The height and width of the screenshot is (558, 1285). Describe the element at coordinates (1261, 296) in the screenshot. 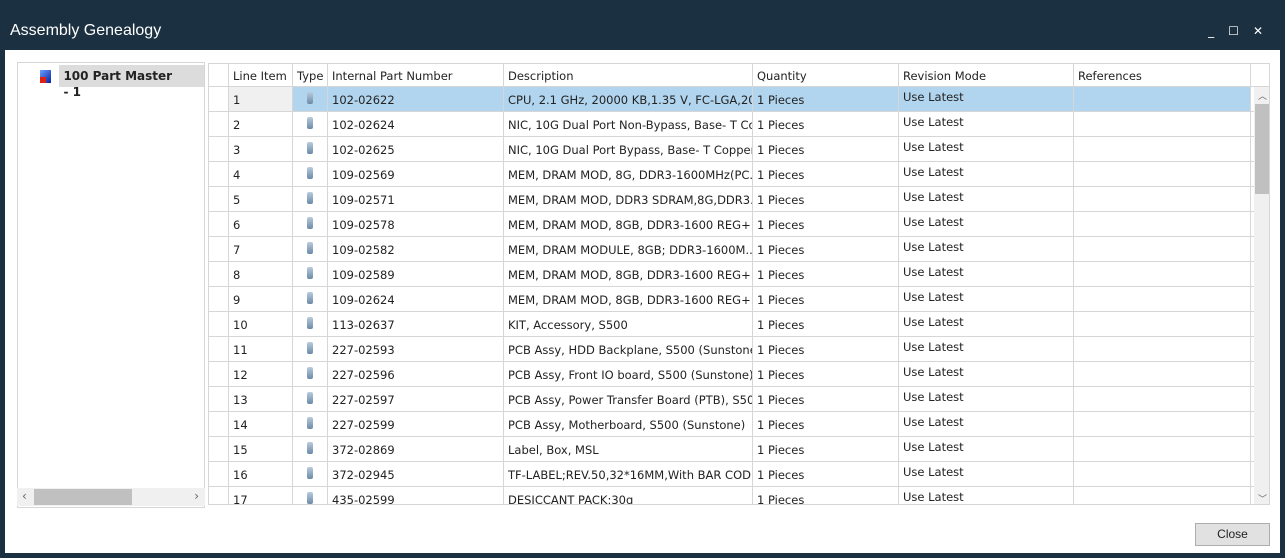

I see `grid-vertical-scrollbar: ︿ ﹀` at that location.